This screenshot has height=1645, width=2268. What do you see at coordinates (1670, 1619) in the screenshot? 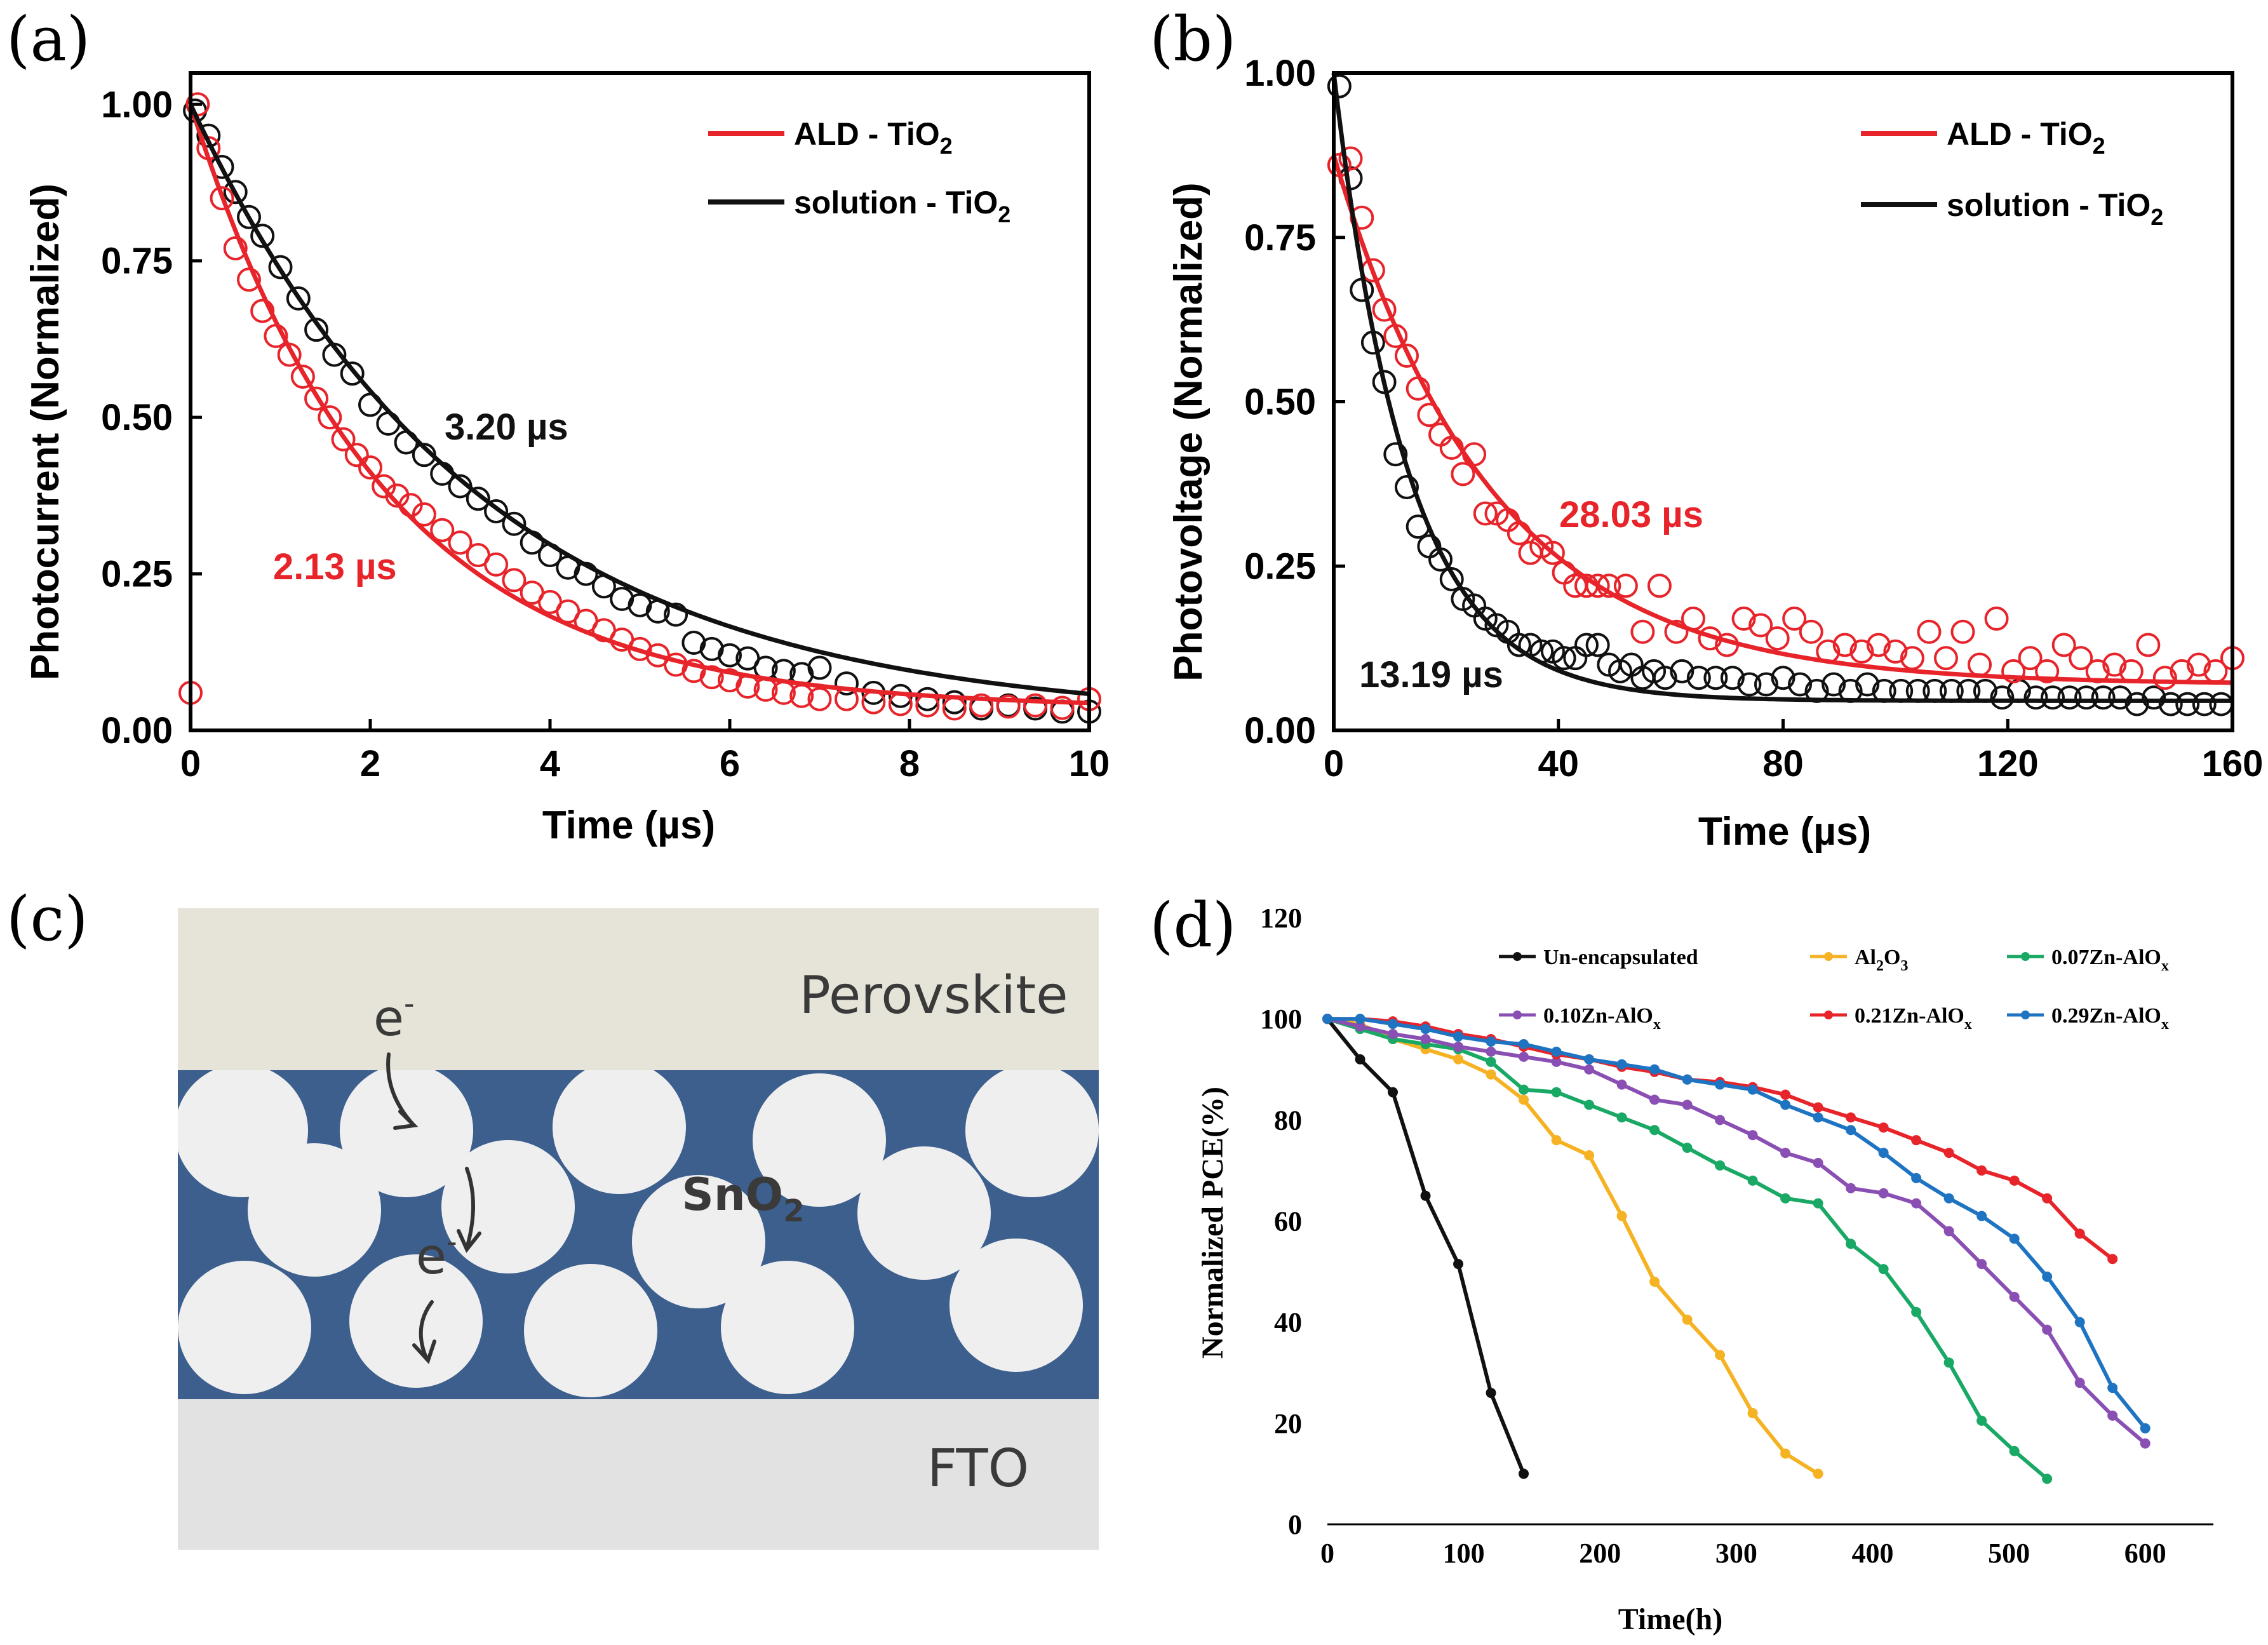
I see `x-axis-label: Time(h)` at bounding box center [1670, 1619].